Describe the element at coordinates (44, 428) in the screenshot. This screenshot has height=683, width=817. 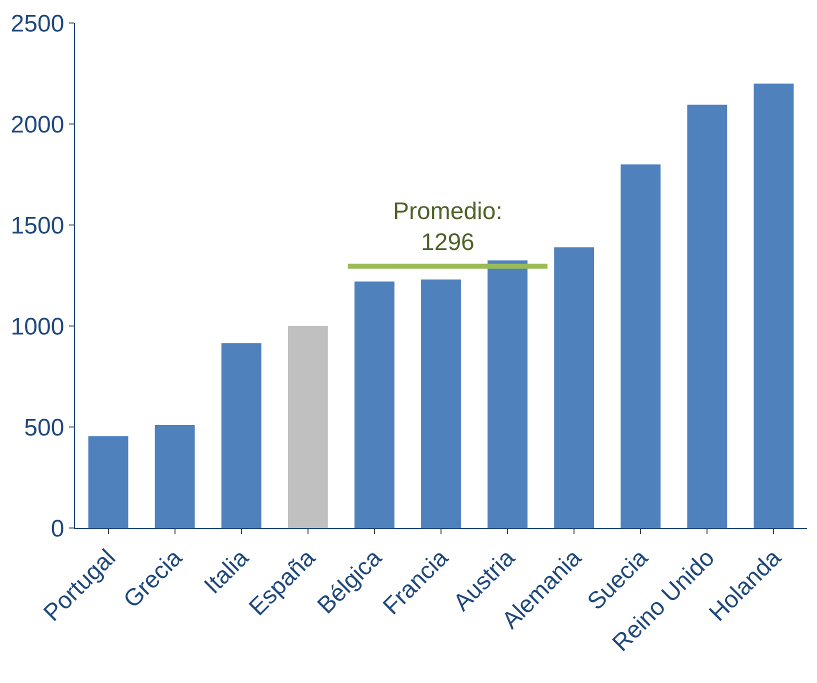
I see `y-tick-label: 500` at that location.